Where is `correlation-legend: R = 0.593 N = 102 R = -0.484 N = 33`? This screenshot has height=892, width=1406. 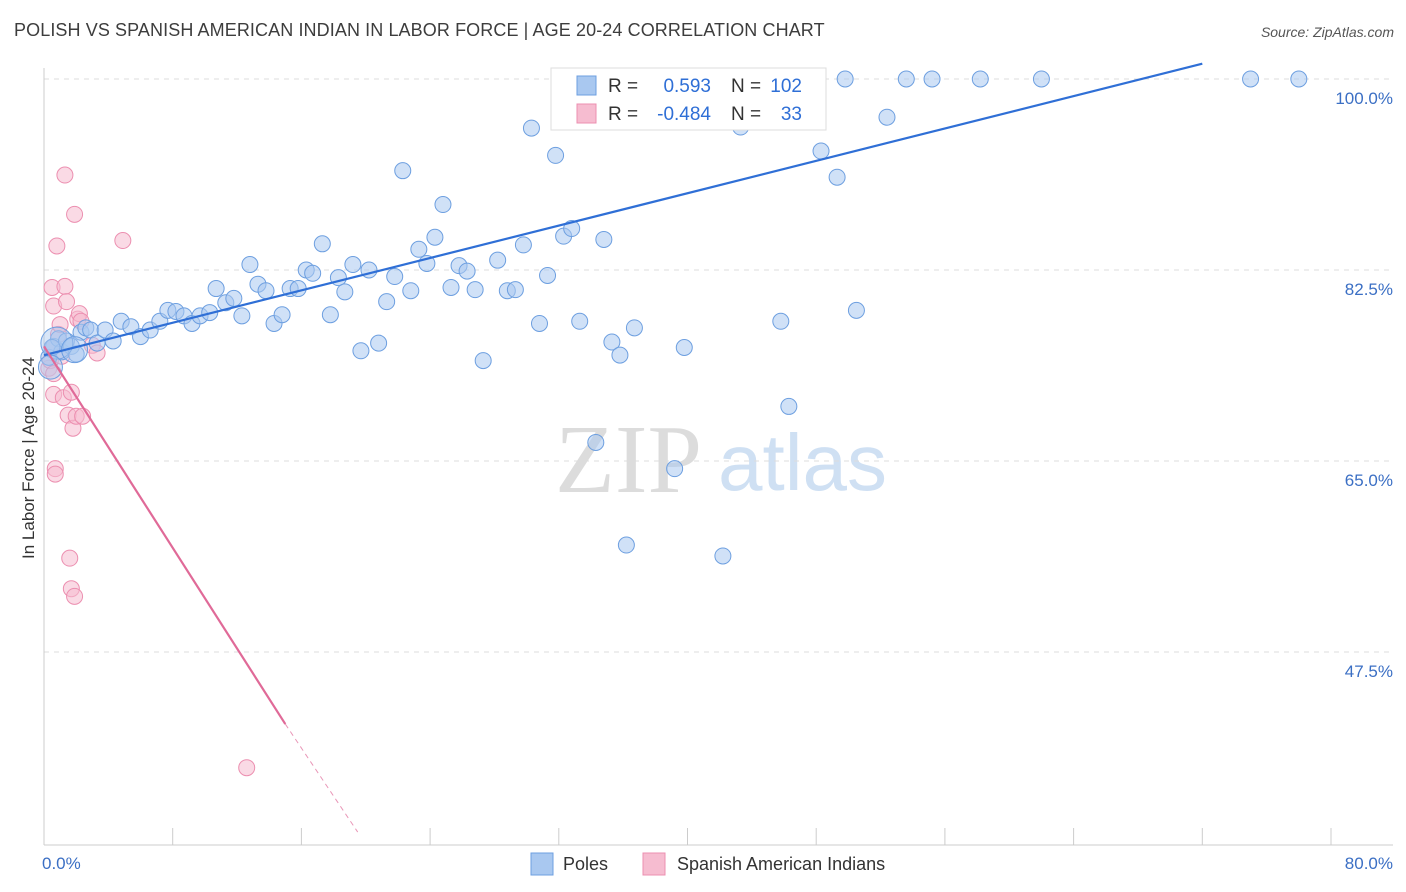 correlation-legend: R = 0.593 N = 102 R = -0.484 N = 33 is located at coordinates (688, 99).